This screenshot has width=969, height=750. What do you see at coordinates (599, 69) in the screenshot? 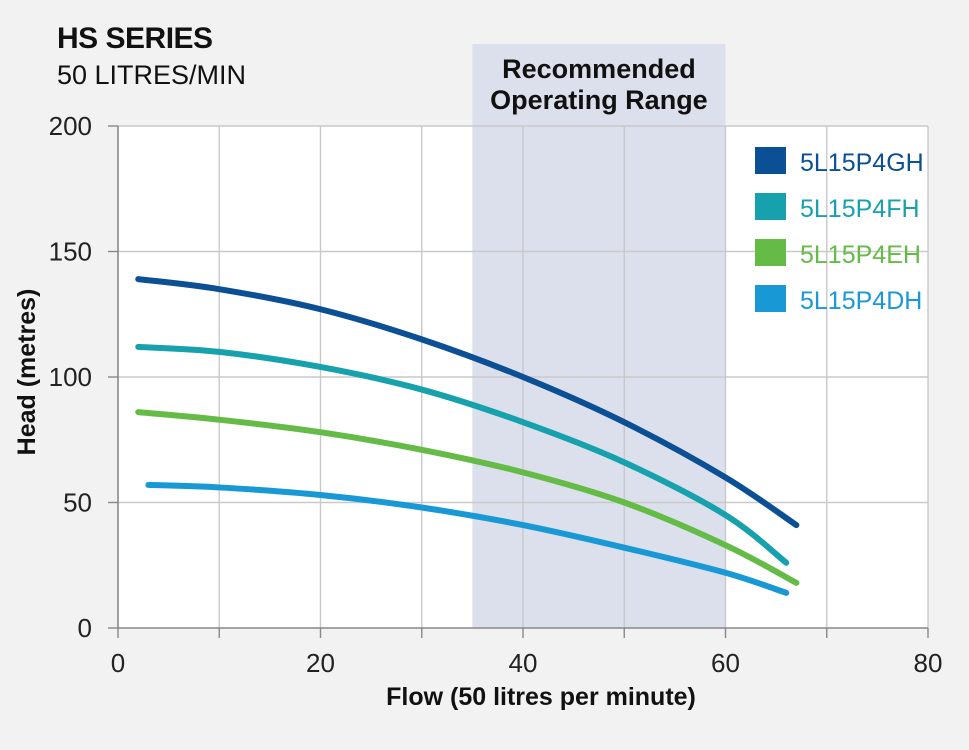
I see `band-label-line1: Recommended` at bounding box center [599, 69].